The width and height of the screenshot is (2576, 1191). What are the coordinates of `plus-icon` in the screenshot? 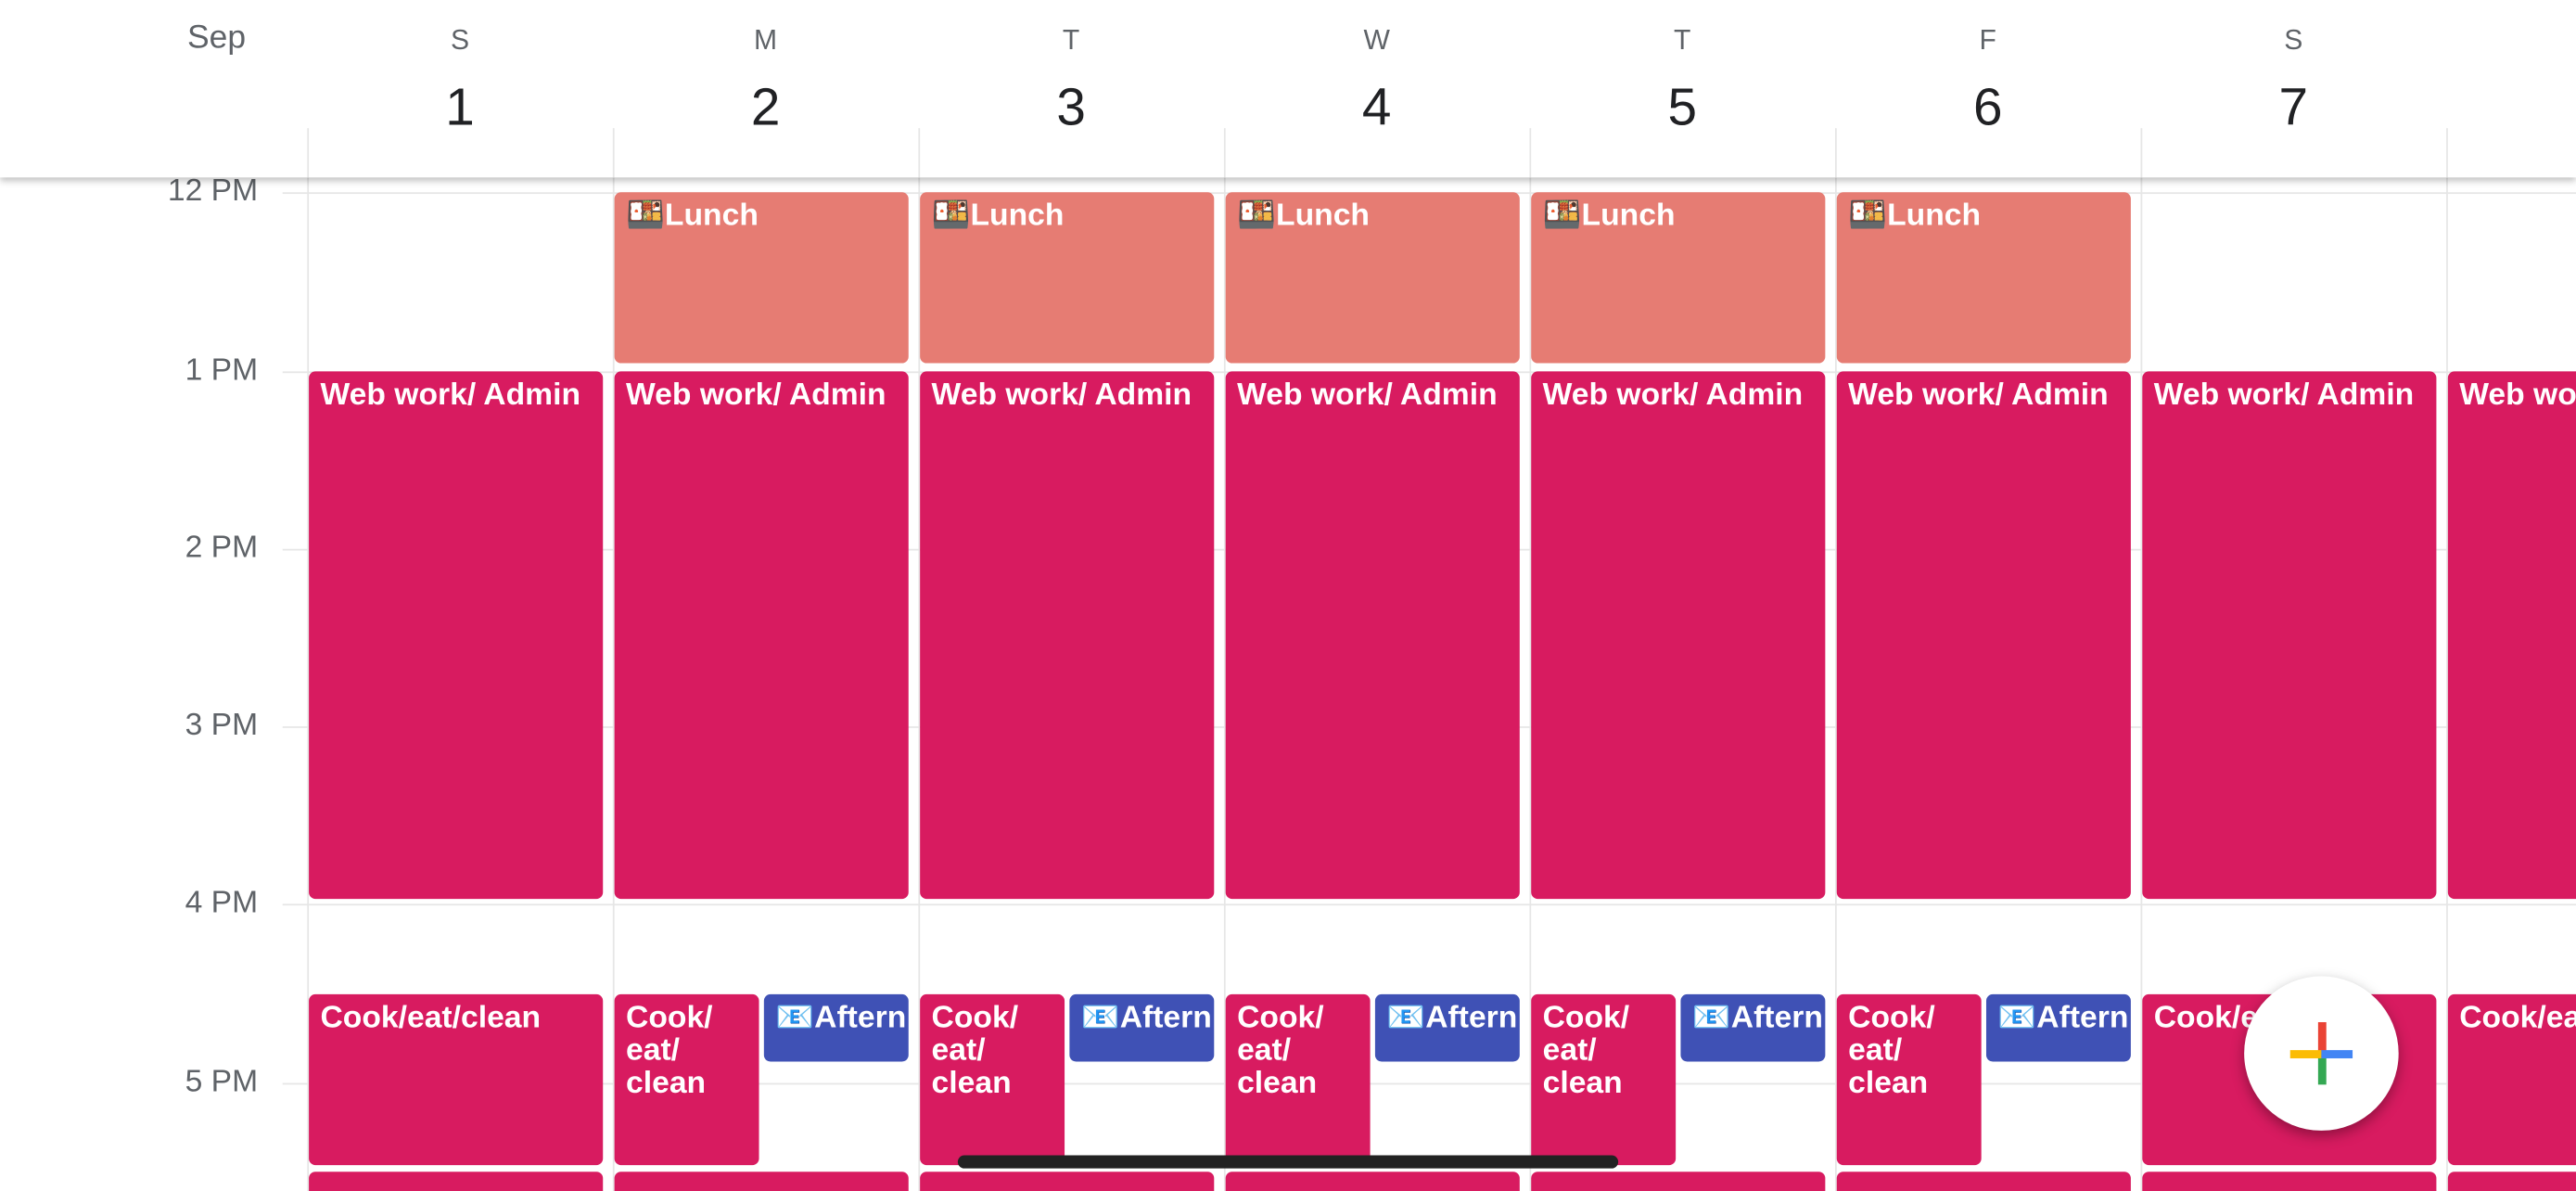 It's located at (2321, 1053).